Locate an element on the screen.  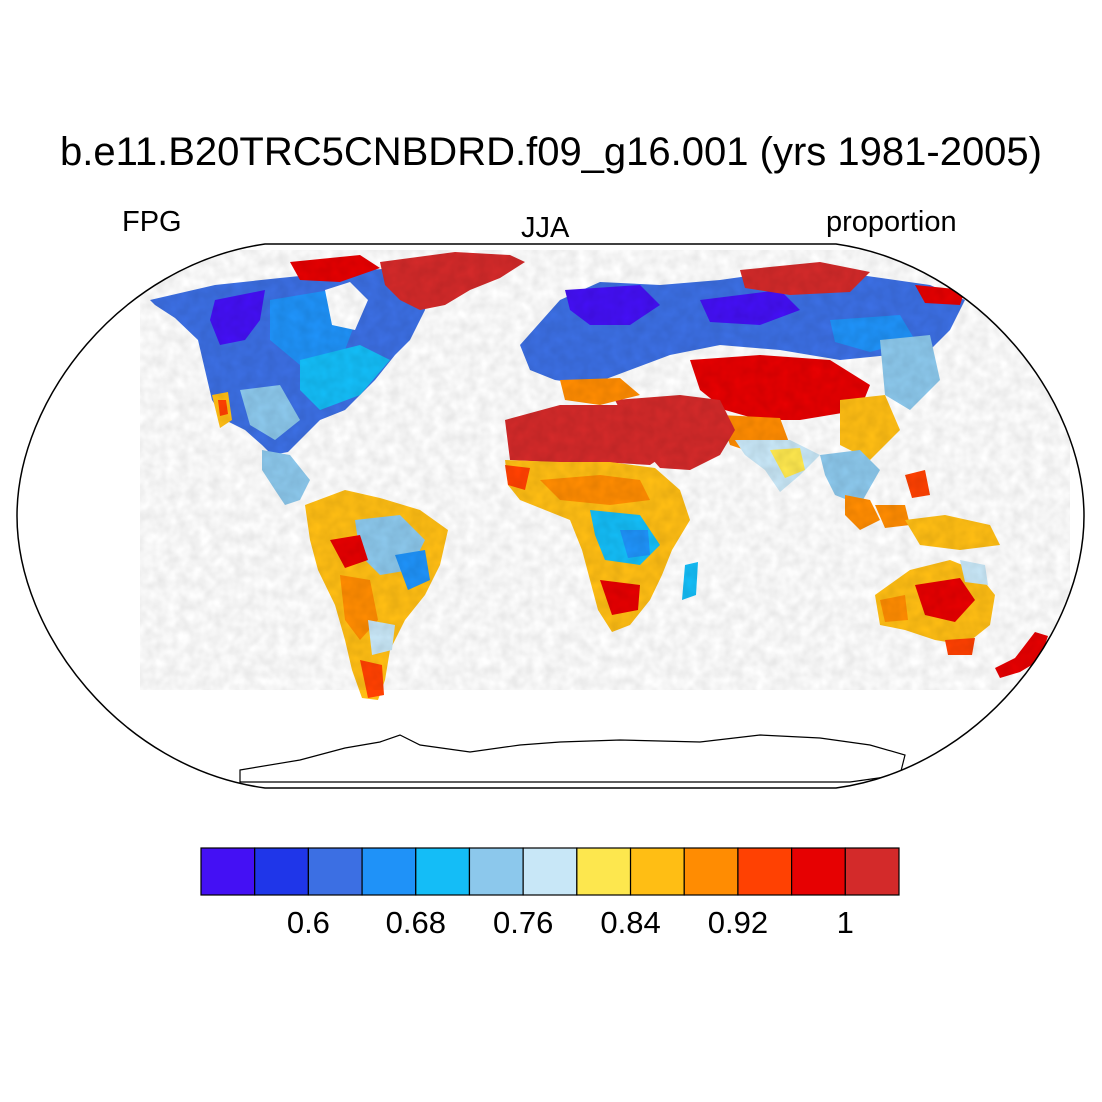
colorbar-tick-label: 0.6 is located at coordinates (308, 922).